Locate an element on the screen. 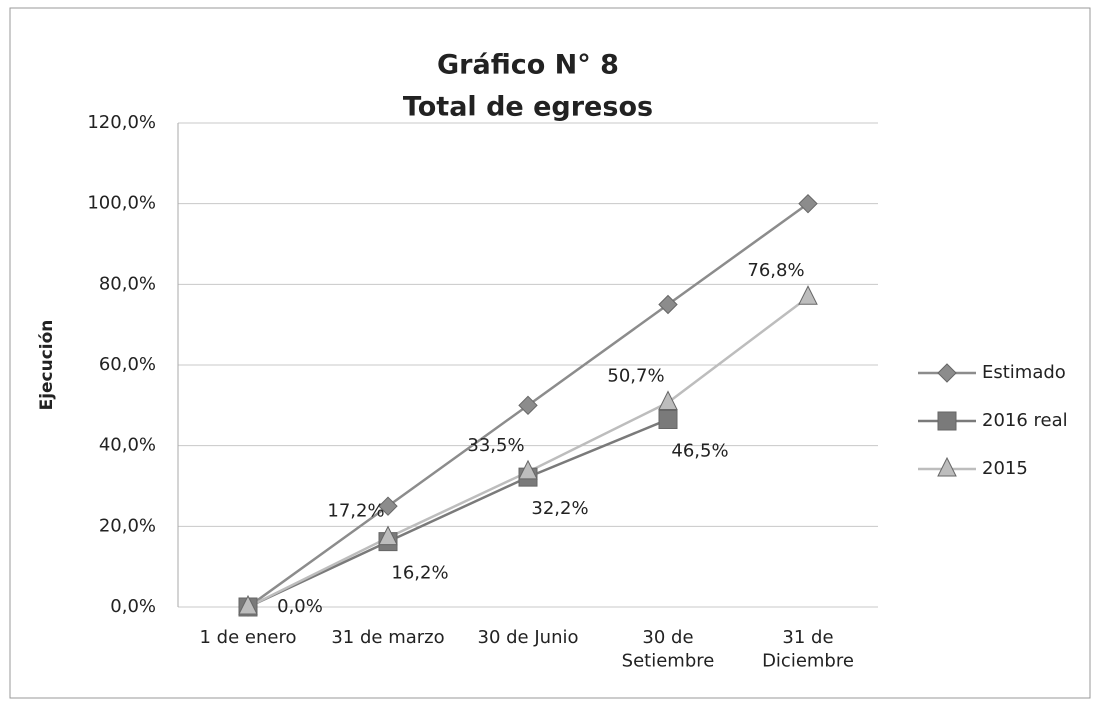 Image resolution: width=1096 pixels, height=705 pixels. y-tick-label: 100,0% is located at coordinates (121, 203).